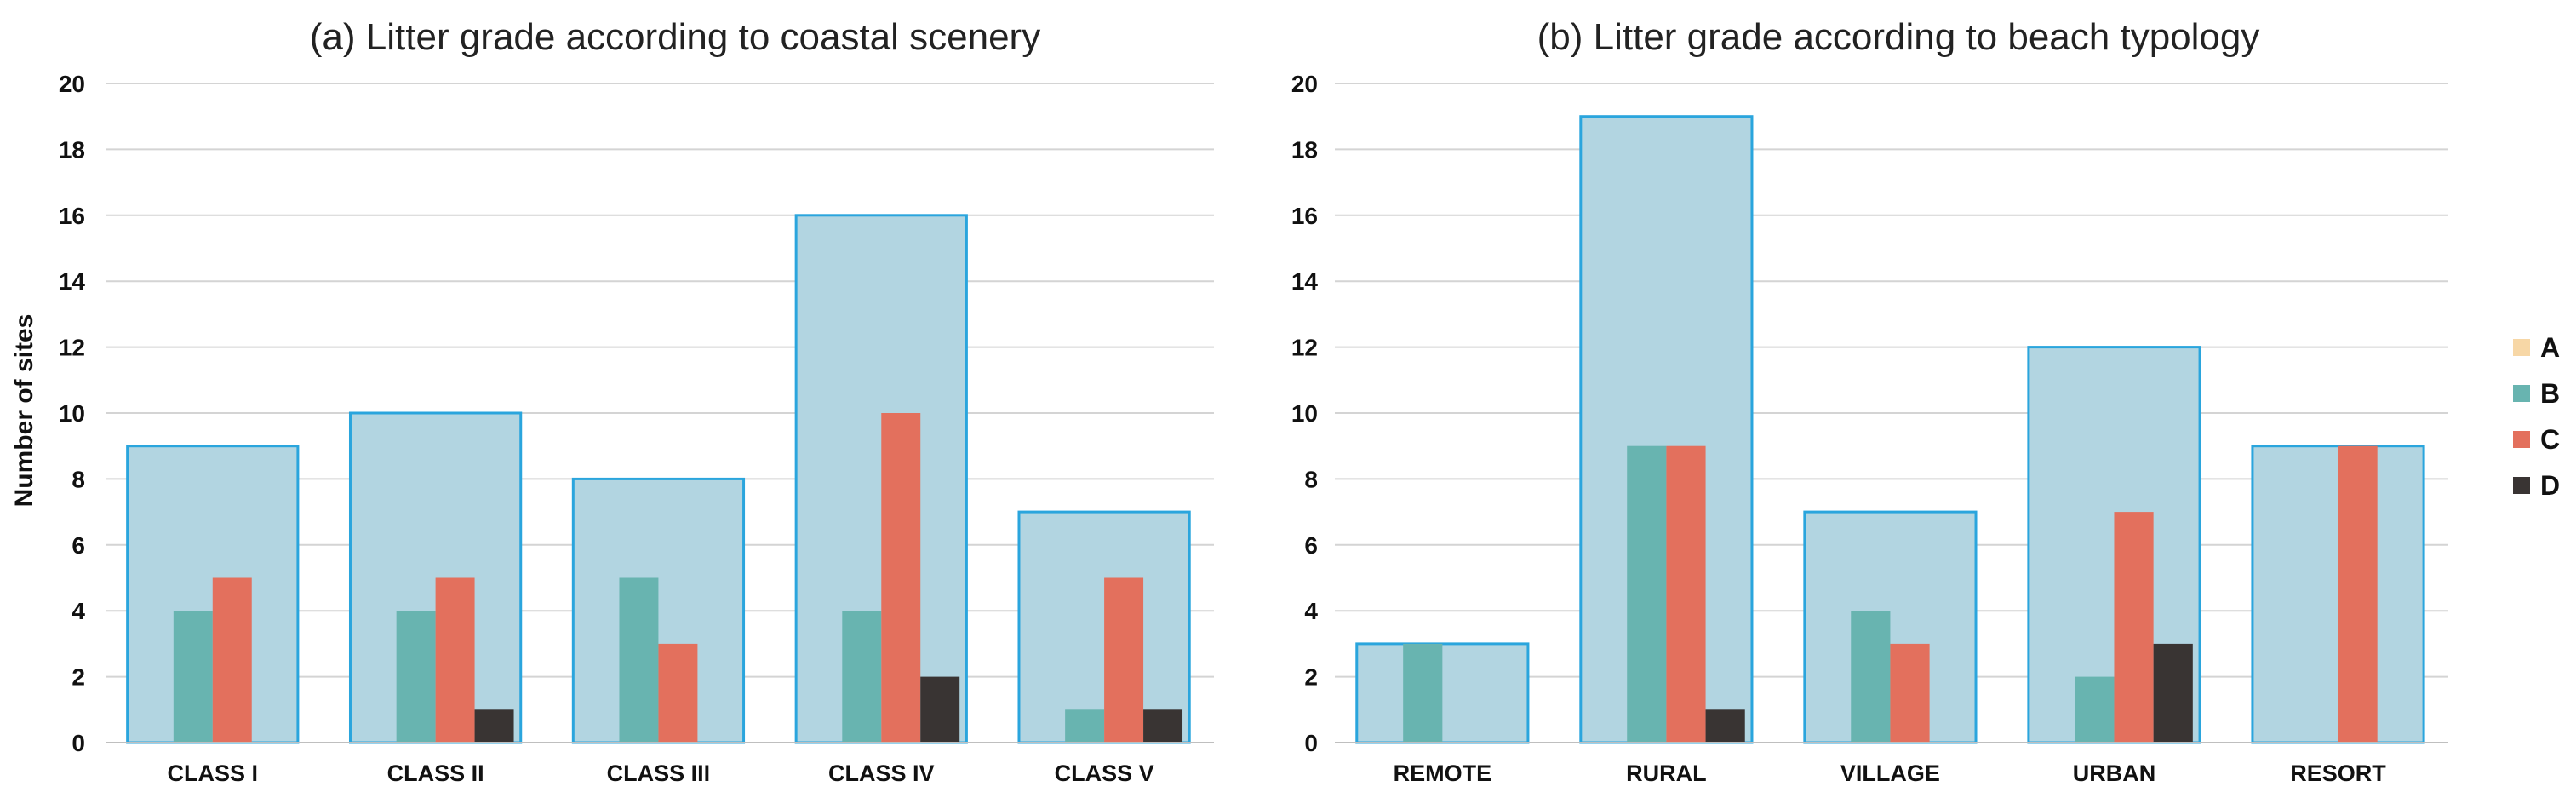 The width and height of the screenshot is (2576, 798). Describe the element at coordinates (2550, 393) in the screenshot. I see `legend-label-b: B` at that location.